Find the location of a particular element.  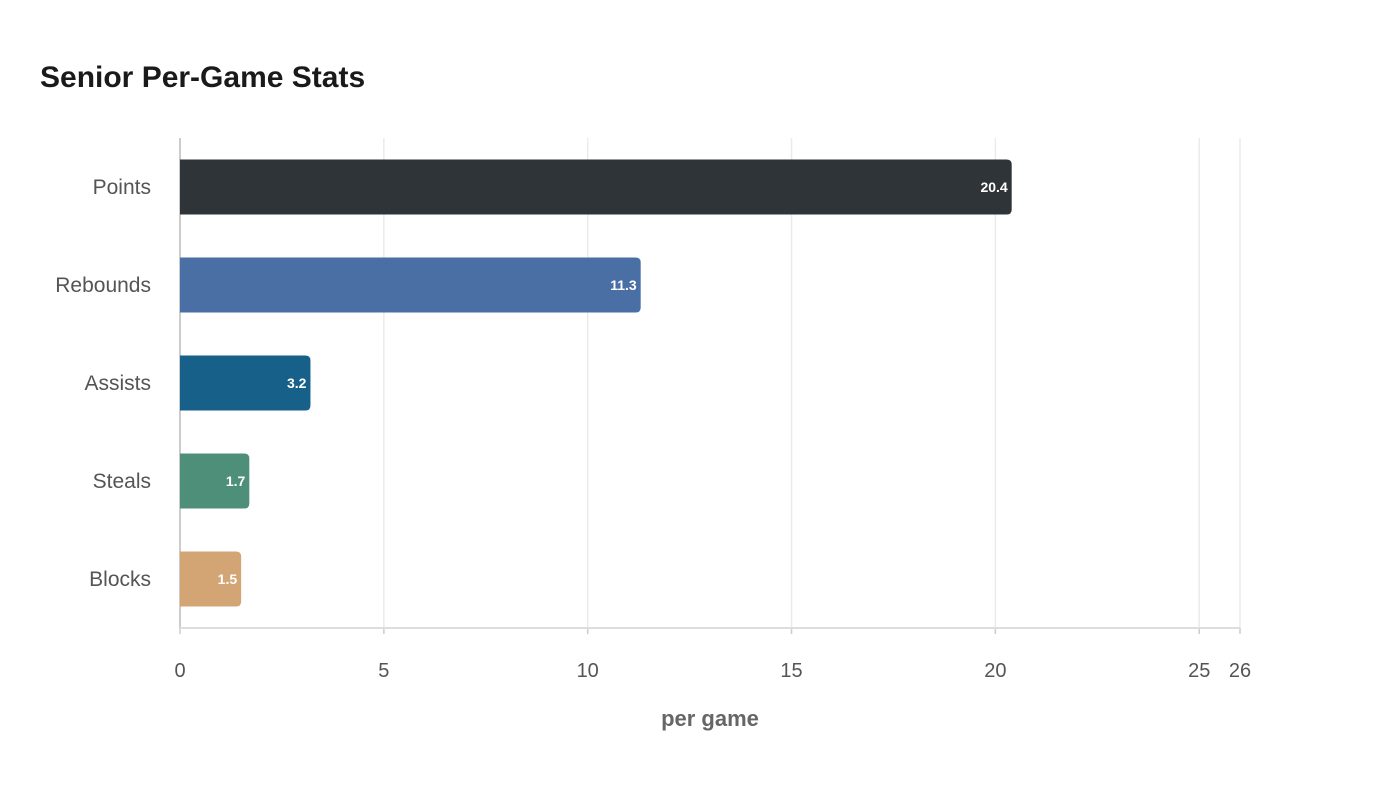

x-tick-label: 26 is located at coordinates (1240, 671).